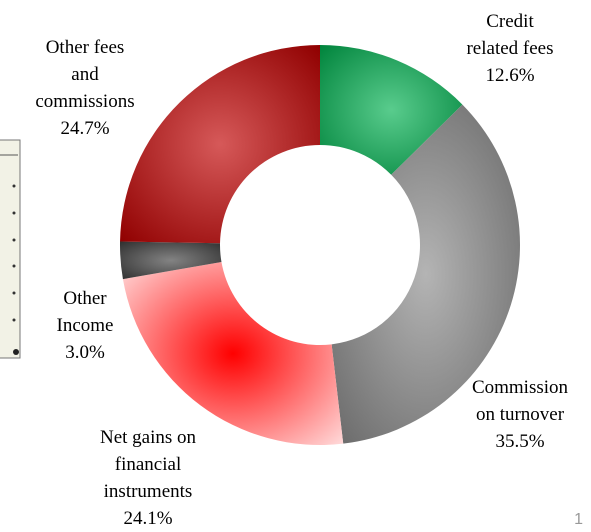 The width and height of the screenshot is (591, 532). What do you see at coordinates (510, 75) in the screenshot?
I see `value-label: 12.6%` at bounding box center [510, 75].